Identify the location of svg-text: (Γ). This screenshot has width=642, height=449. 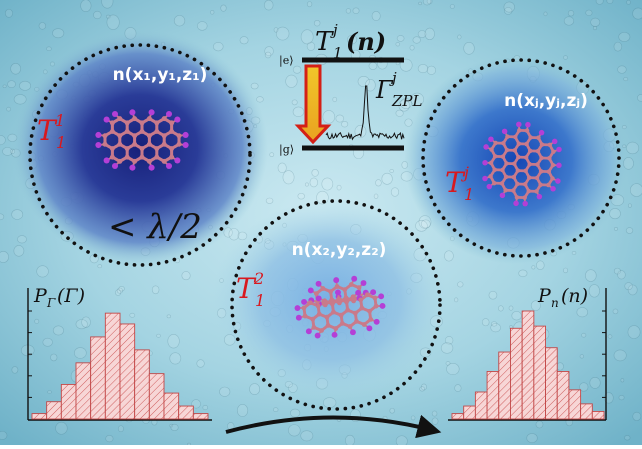
(71, 296).